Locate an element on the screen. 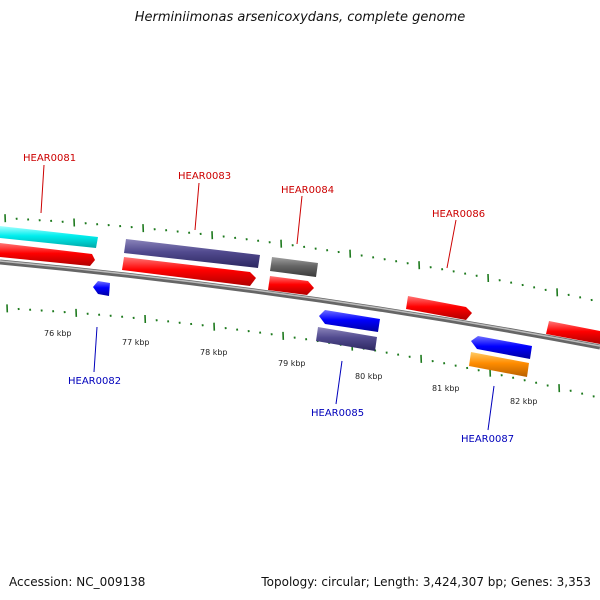 The height and width of the screenshot is (600, 600). gene-label-reverse: HEAR0082 is located at coordinates (94, 381).